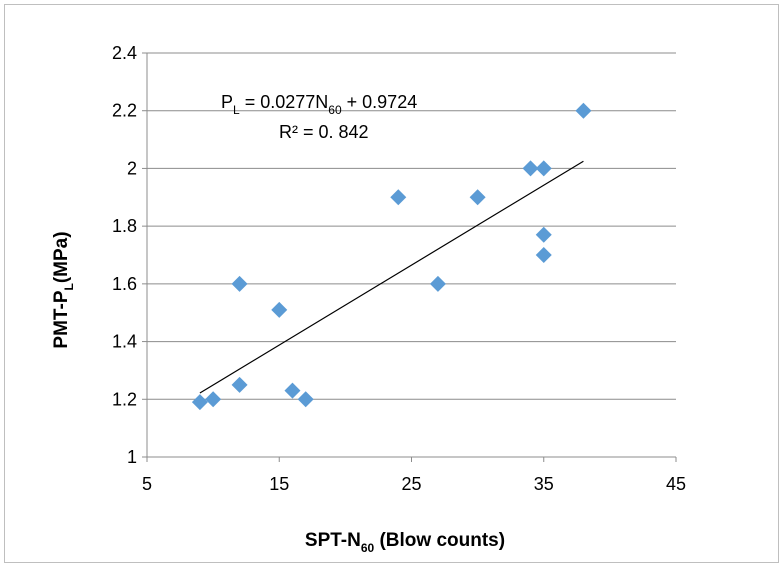 Image resolution: width=783 pixels, height=567 pixels. I want to click on x-tick-label-1: 15, so click(279, 484).